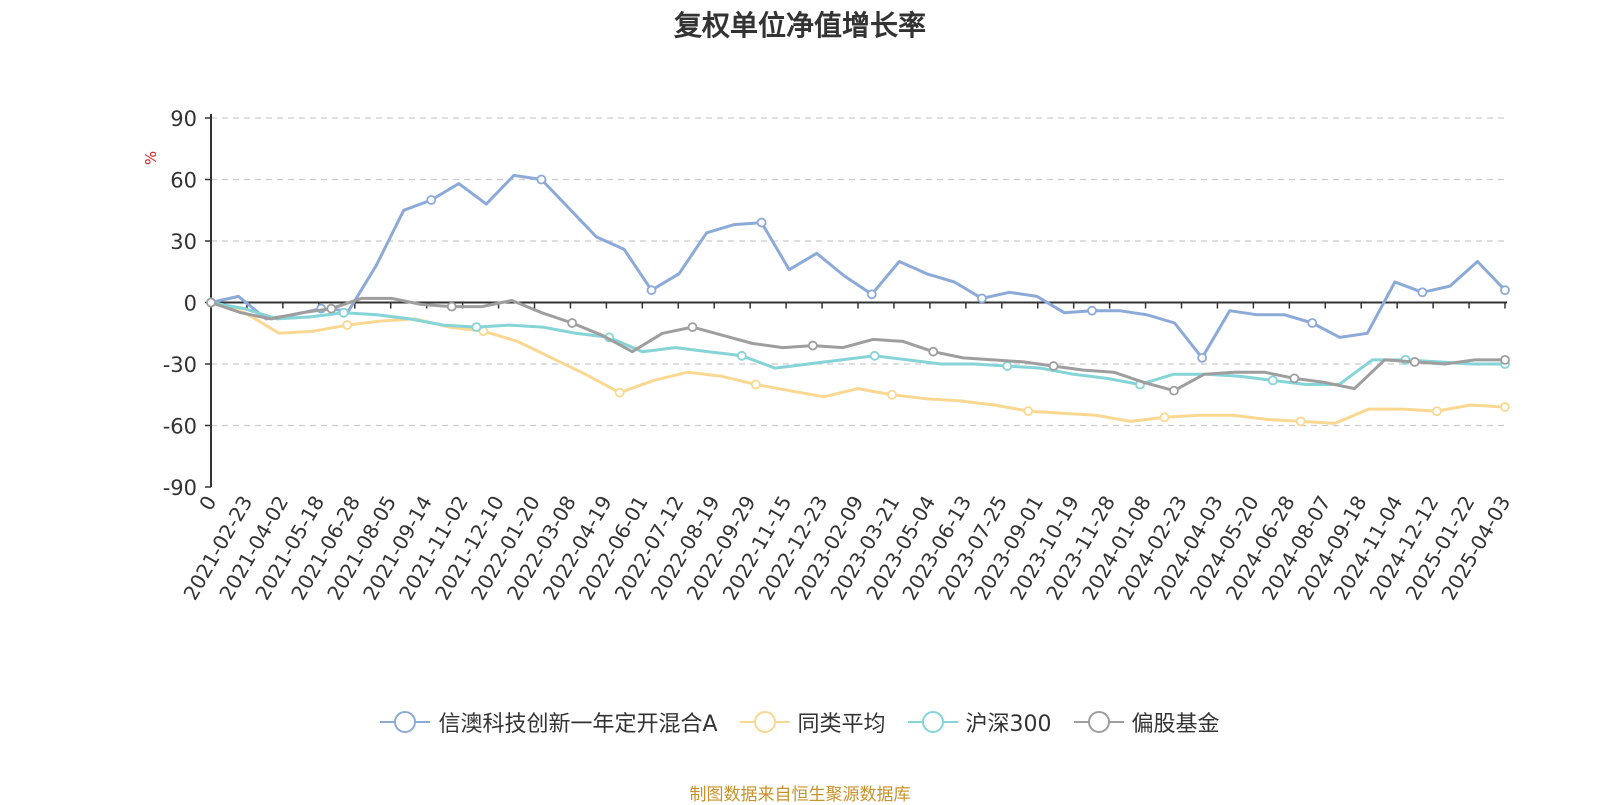 Image resolution: width=1600 pixels, height=805 pixels. What do you see at coordinates (207, 503) in the screenshot?
I see `x-tick-label: 0` at bounding box center [207, 503].